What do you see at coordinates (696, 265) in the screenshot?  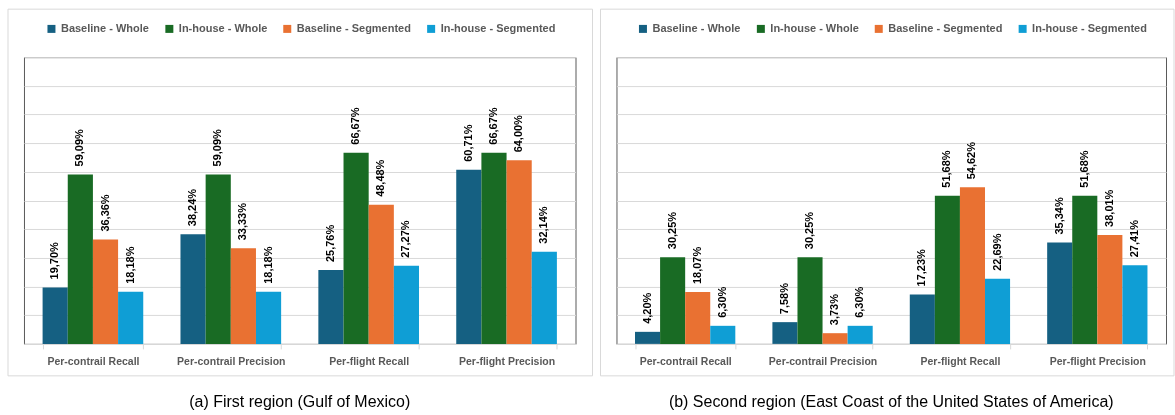 I see `data-label: 18,07%` at bounding box center [696, 265].